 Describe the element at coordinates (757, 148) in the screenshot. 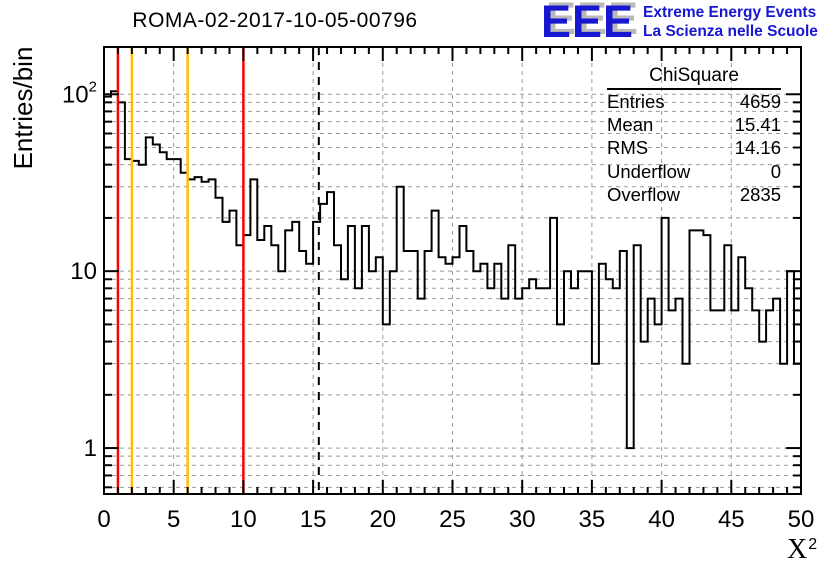

I see `stats-value: 14.16` at that location.